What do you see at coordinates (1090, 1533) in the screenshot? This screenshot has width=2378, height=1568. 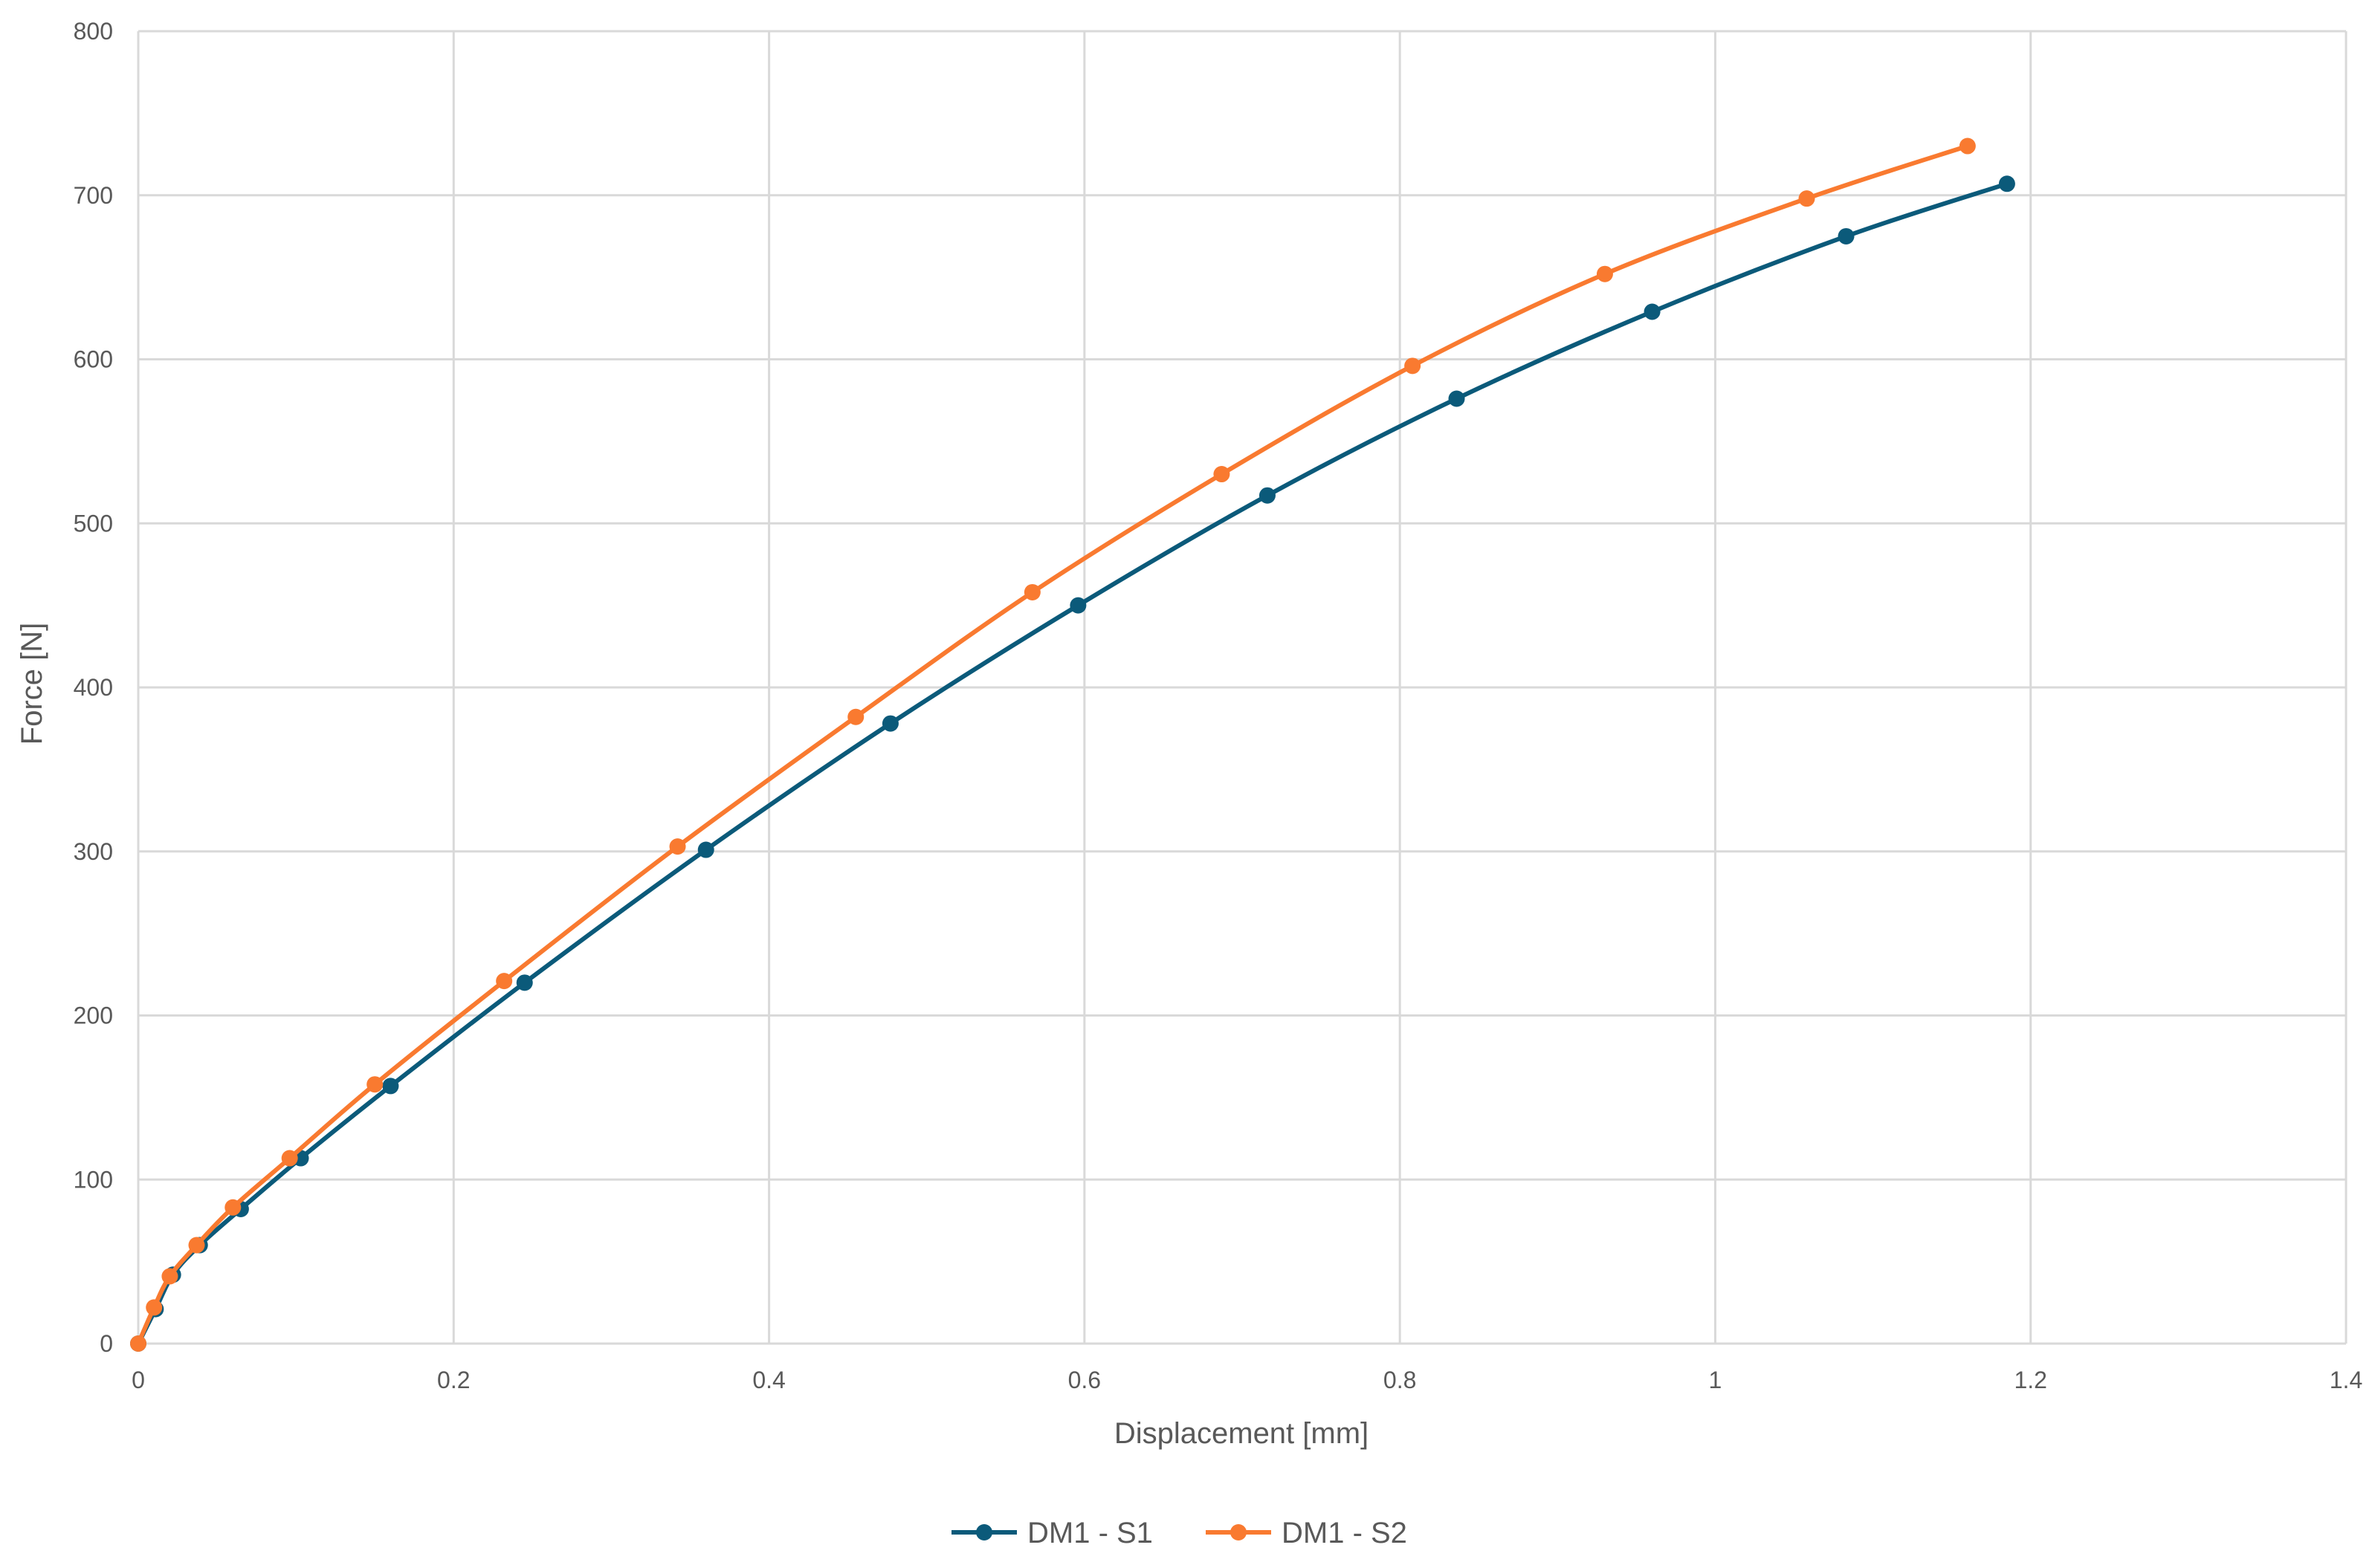 I see `legend-label: DM1 - S1` at bounding box center [1090, 1533].